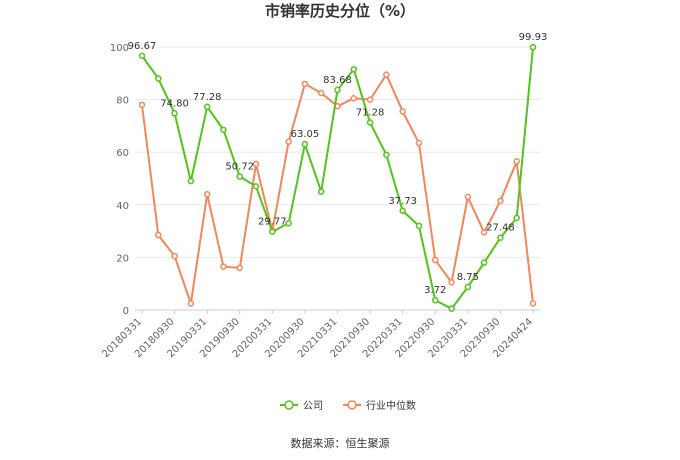 Image resolution: width=680 pixels, height=460 pixels. I want to click on y-tick-label: 0, so click(126, 311).